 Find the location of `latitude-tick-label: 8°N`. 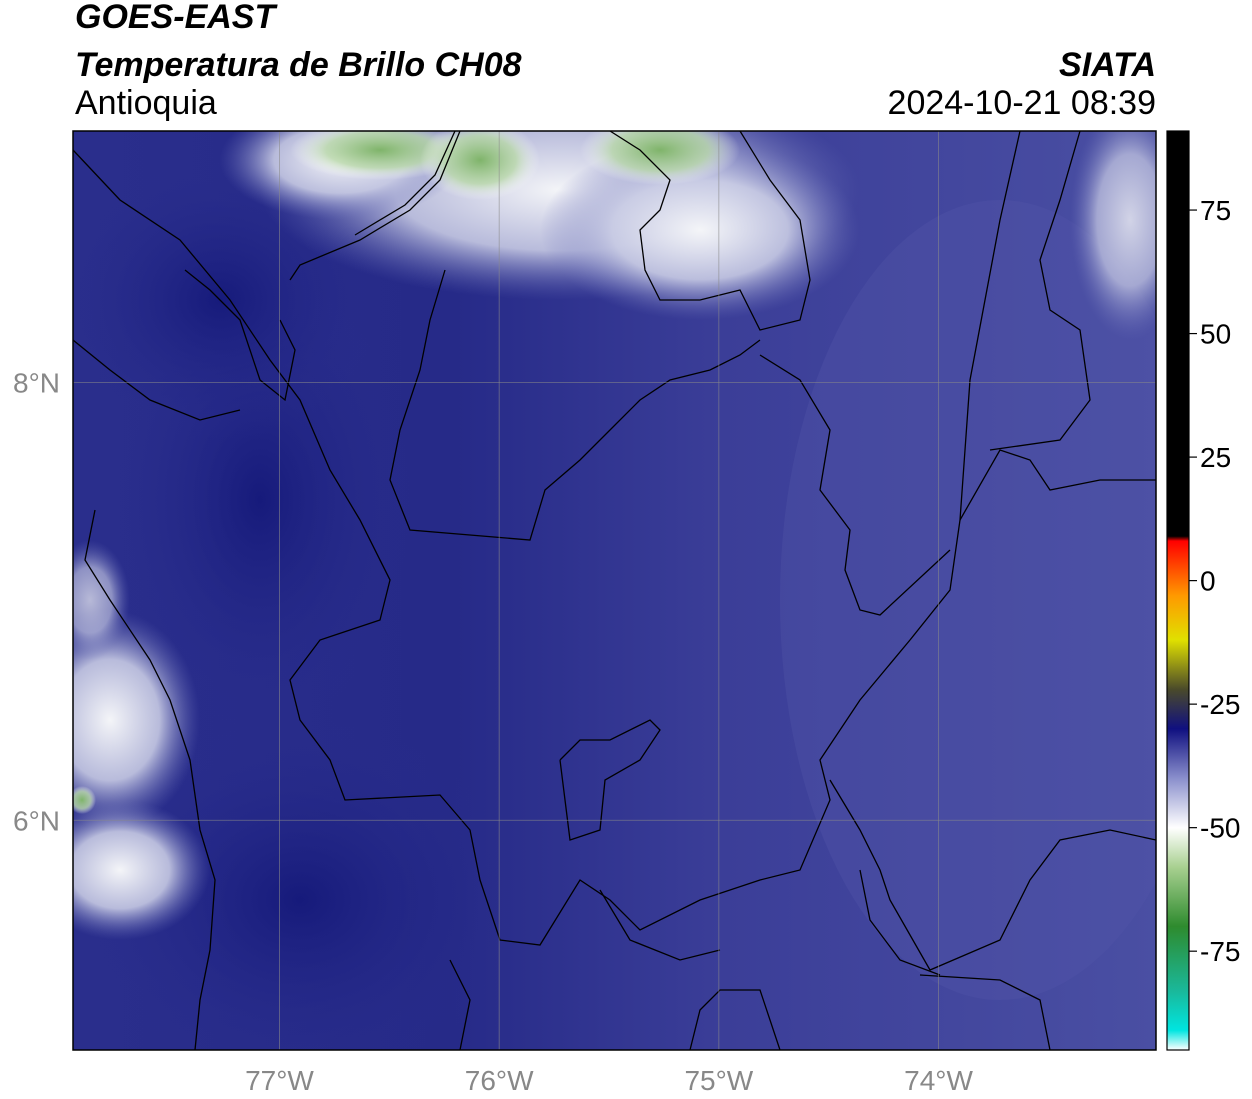

latitude-tick-label: 8°N is located at coordinates (36, 383).